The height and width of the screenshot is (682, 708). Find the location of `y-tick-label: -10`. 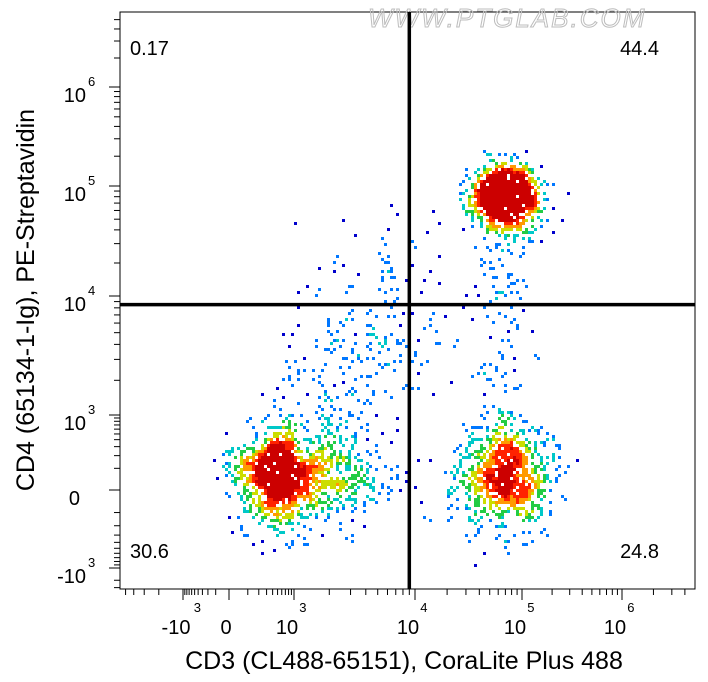

y-tick-label: -10 is located at coordinates (71, 577).